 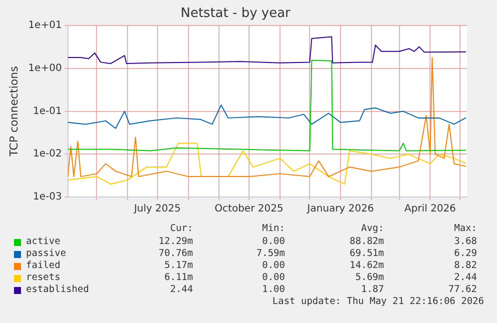 What do you see at coordinates (465, 241) in the screenshot?
I see `text: 3.68` at bounding box center [465, 241].